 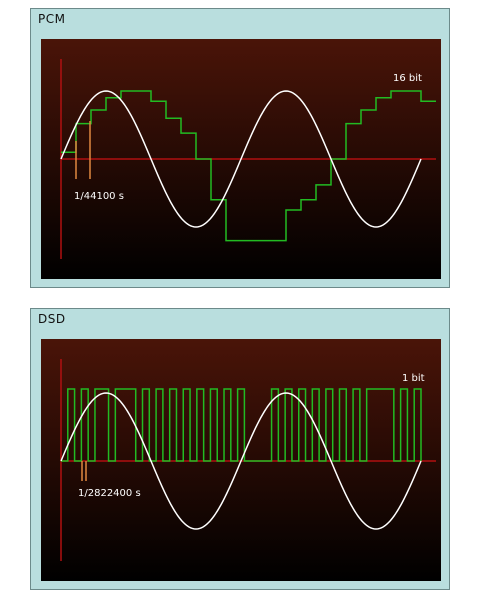 What do you see at coordinates (52, 319) in the screenshot?
I see `dsd-title: DSD` at bounding box center [52, 319].